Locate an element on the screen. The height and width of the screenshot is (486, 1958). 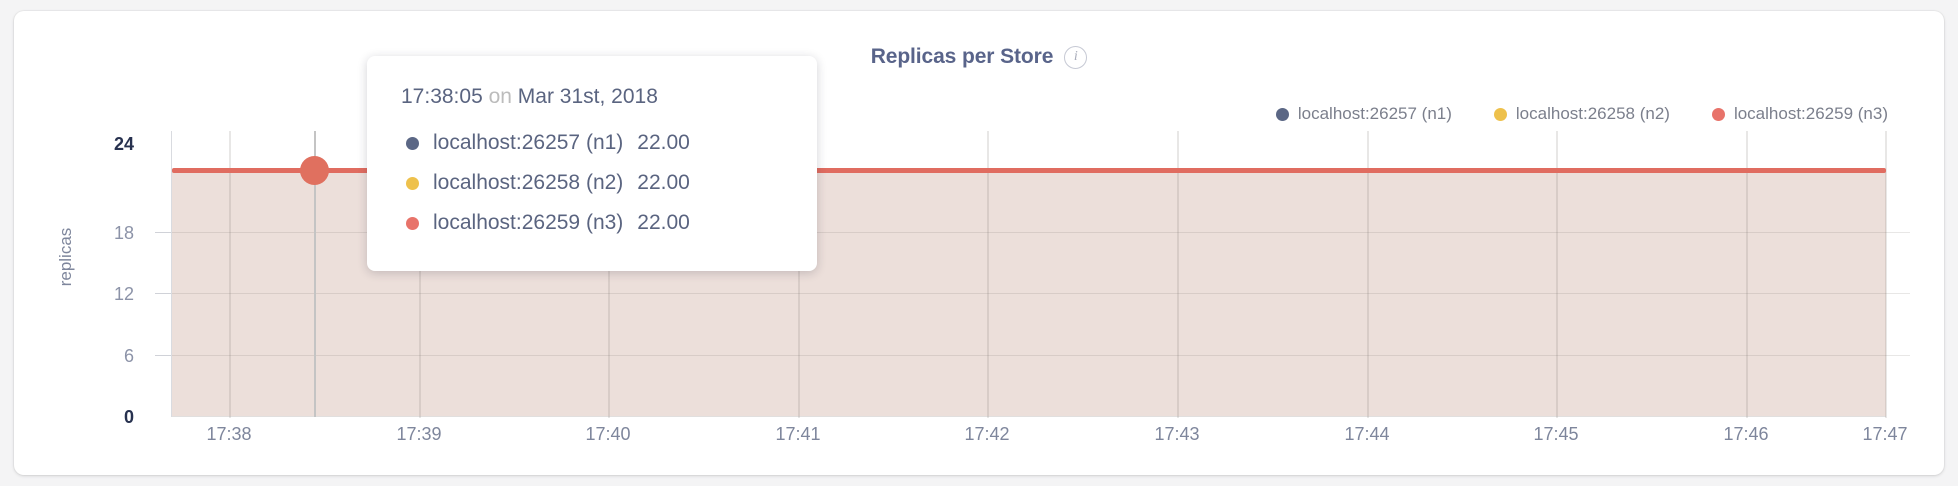
tooltip-time: 17:38:05 is located at coordinates (442, 96).